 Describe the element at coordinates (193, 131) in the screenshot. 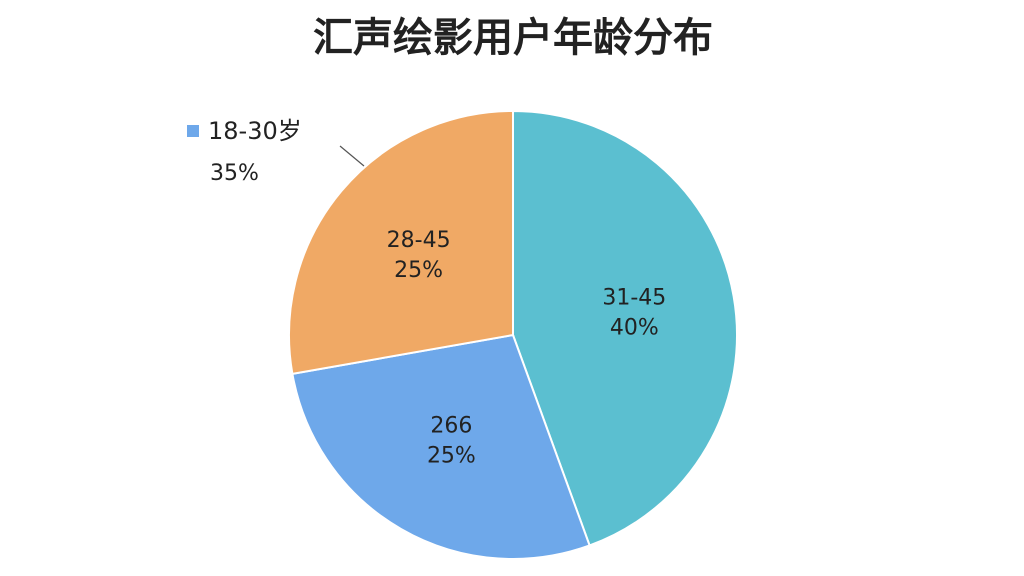

I see `legend-marker` at that location.